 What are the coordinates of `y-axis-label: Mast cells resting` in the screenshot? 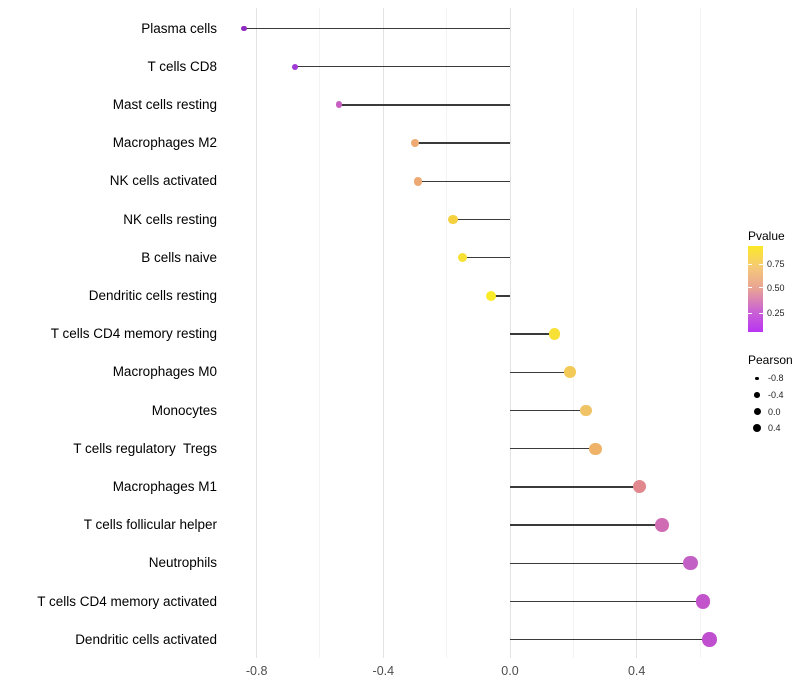 It's located at (164, 104).